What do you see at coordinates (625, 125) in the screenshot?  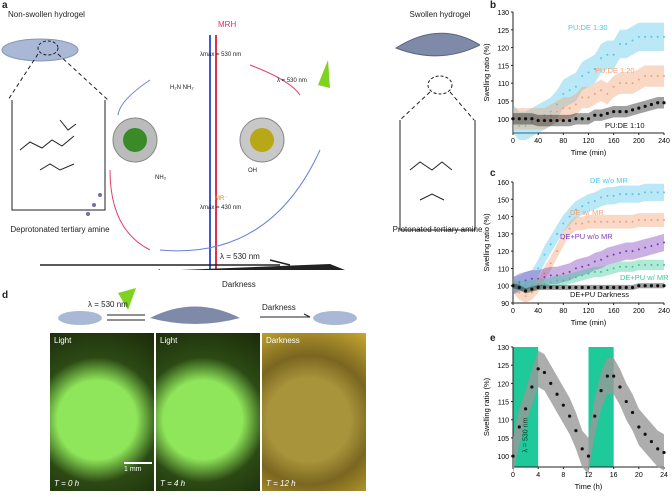 I see `series-label: PU:DE 1:10` at bounding box center [625, 125].